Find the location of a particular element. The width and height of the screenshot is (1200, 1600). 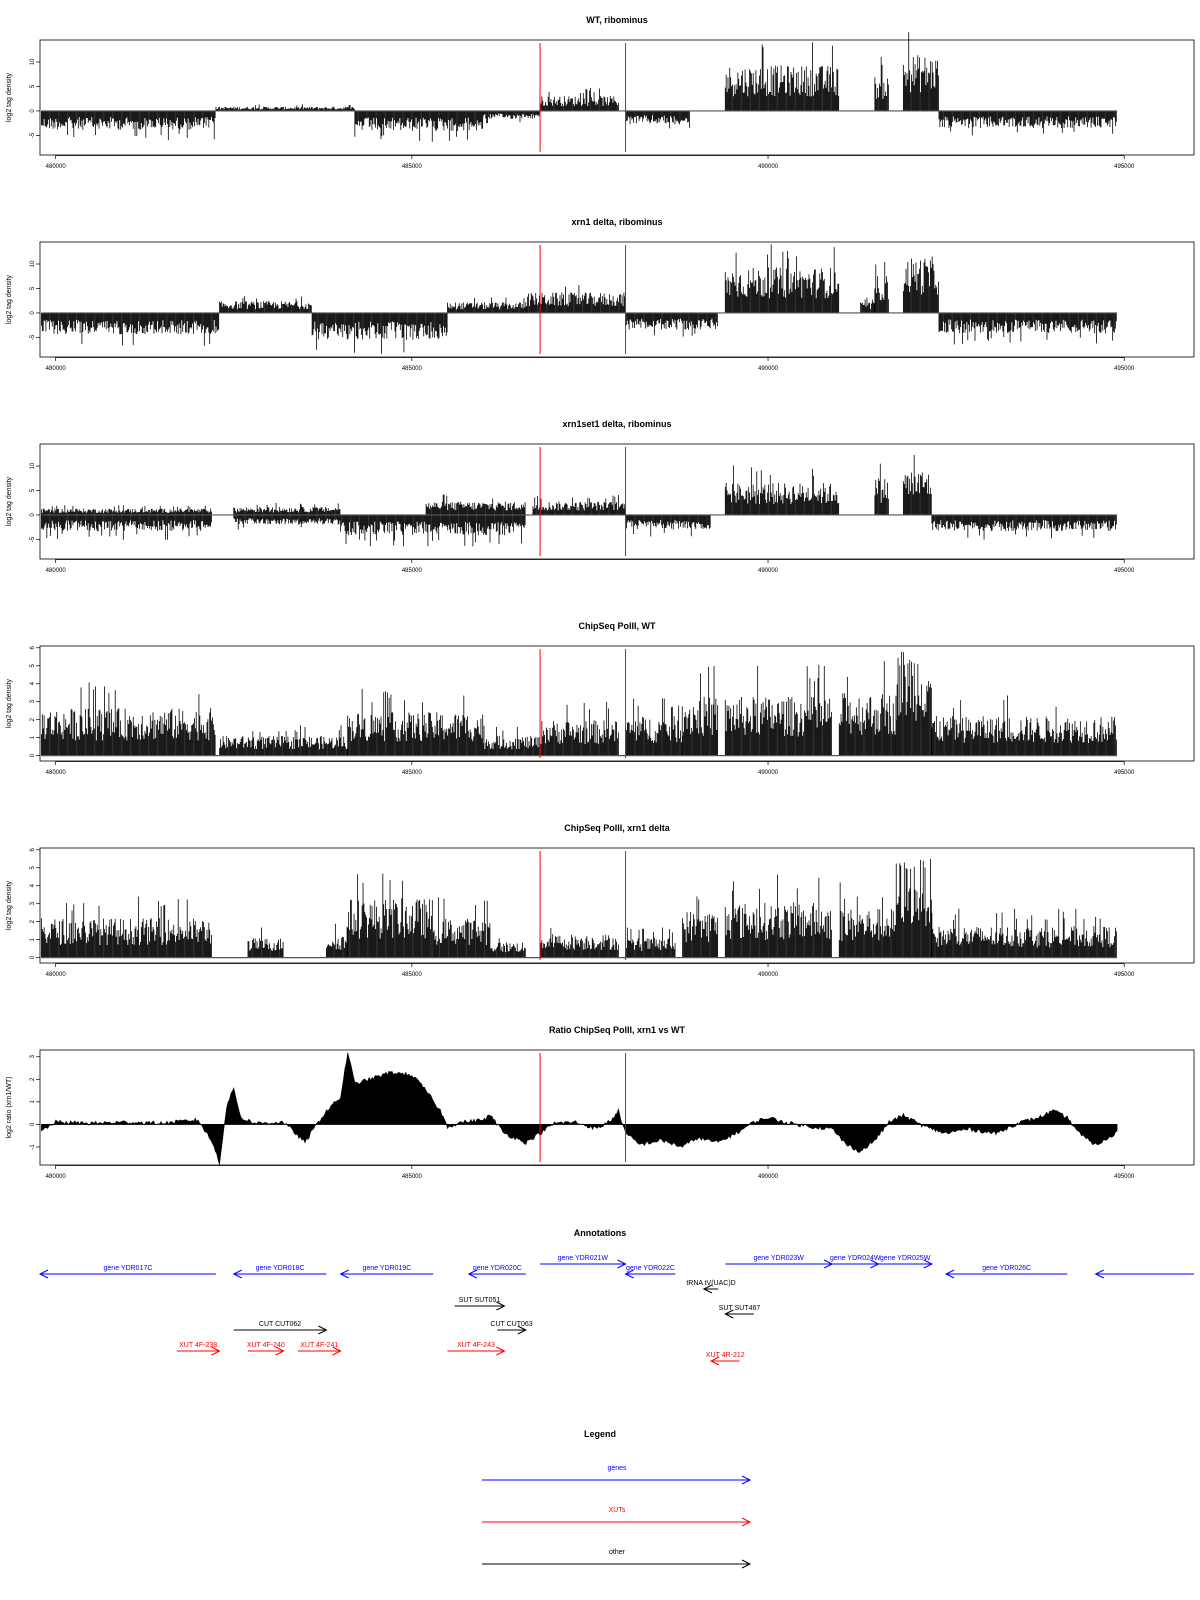

panel-title: WT, ribominus is located at coordinates (617, 20).